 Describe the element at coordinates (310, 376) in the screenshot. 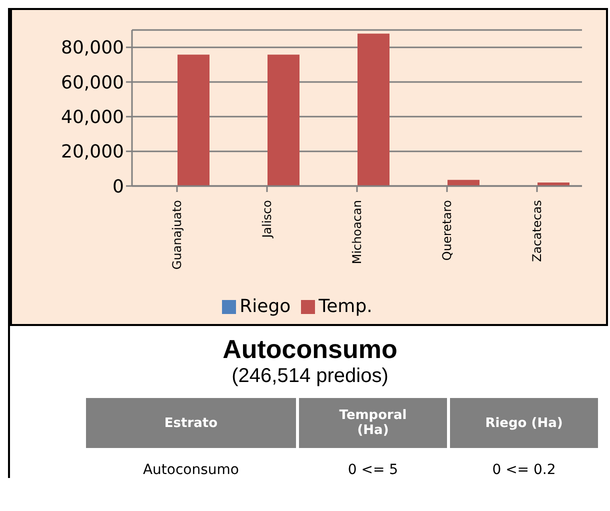

I see `text: (246,514 predios)` at that location.